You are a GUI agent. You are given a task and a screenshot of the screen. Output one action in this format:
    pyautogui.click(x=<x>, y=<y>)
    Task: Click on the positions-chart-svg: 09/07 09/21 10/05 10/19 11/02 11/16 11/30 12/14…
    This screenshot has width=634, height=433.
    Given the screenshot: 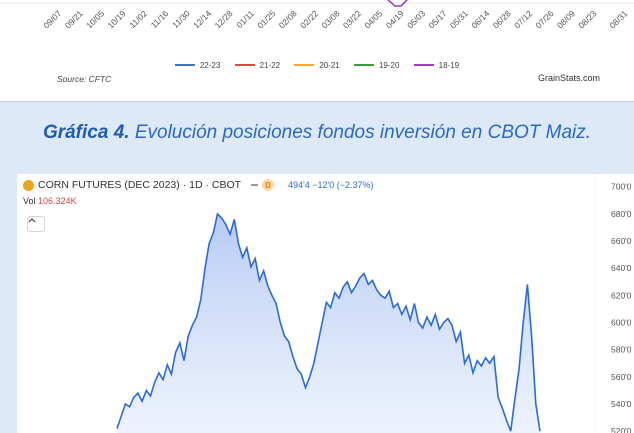 What is the action you would take?
    pyautogui.click(x=317, y=15)
    